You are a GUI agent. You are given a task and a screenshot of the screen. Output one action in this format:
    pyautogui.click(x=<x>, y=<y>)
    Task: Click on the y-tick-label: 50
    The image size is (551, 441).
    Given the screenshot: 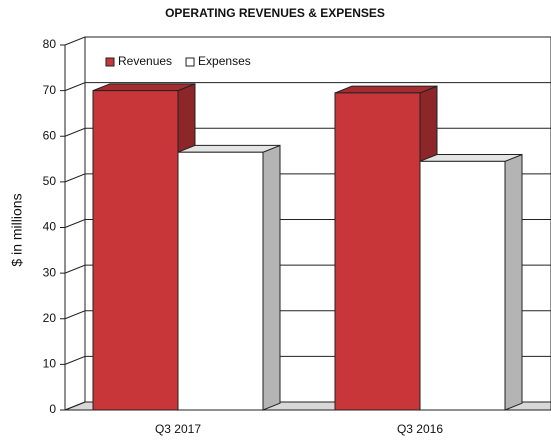 What is the action you would take?
    pyautogui.click(x=50, y=181)
    